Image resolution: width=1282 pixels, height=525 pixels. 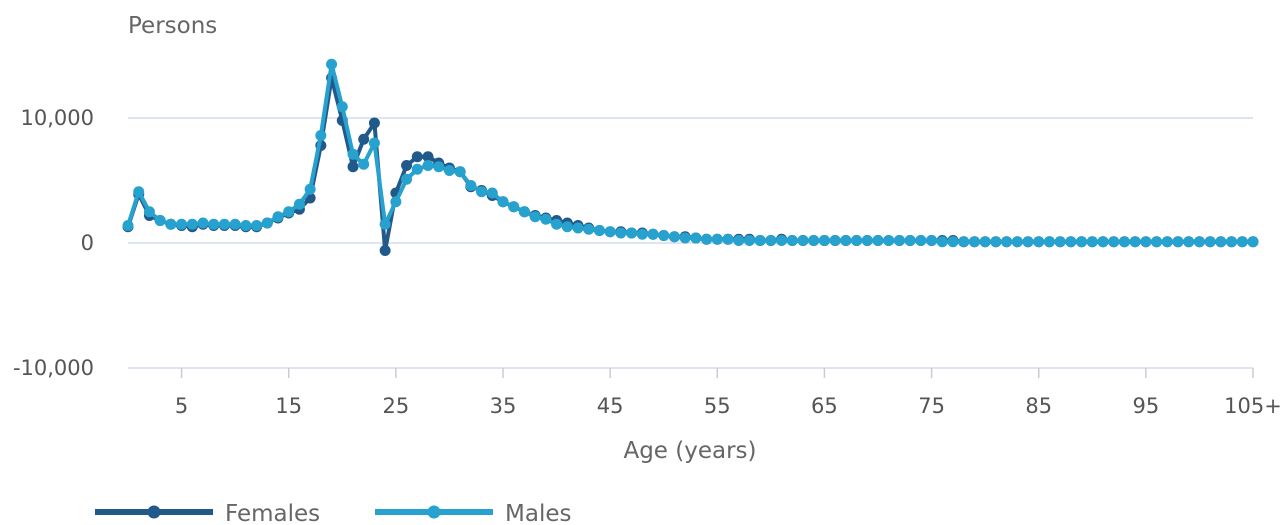 I want to click on x-tick-label: 25, so click(x=395, y=406).